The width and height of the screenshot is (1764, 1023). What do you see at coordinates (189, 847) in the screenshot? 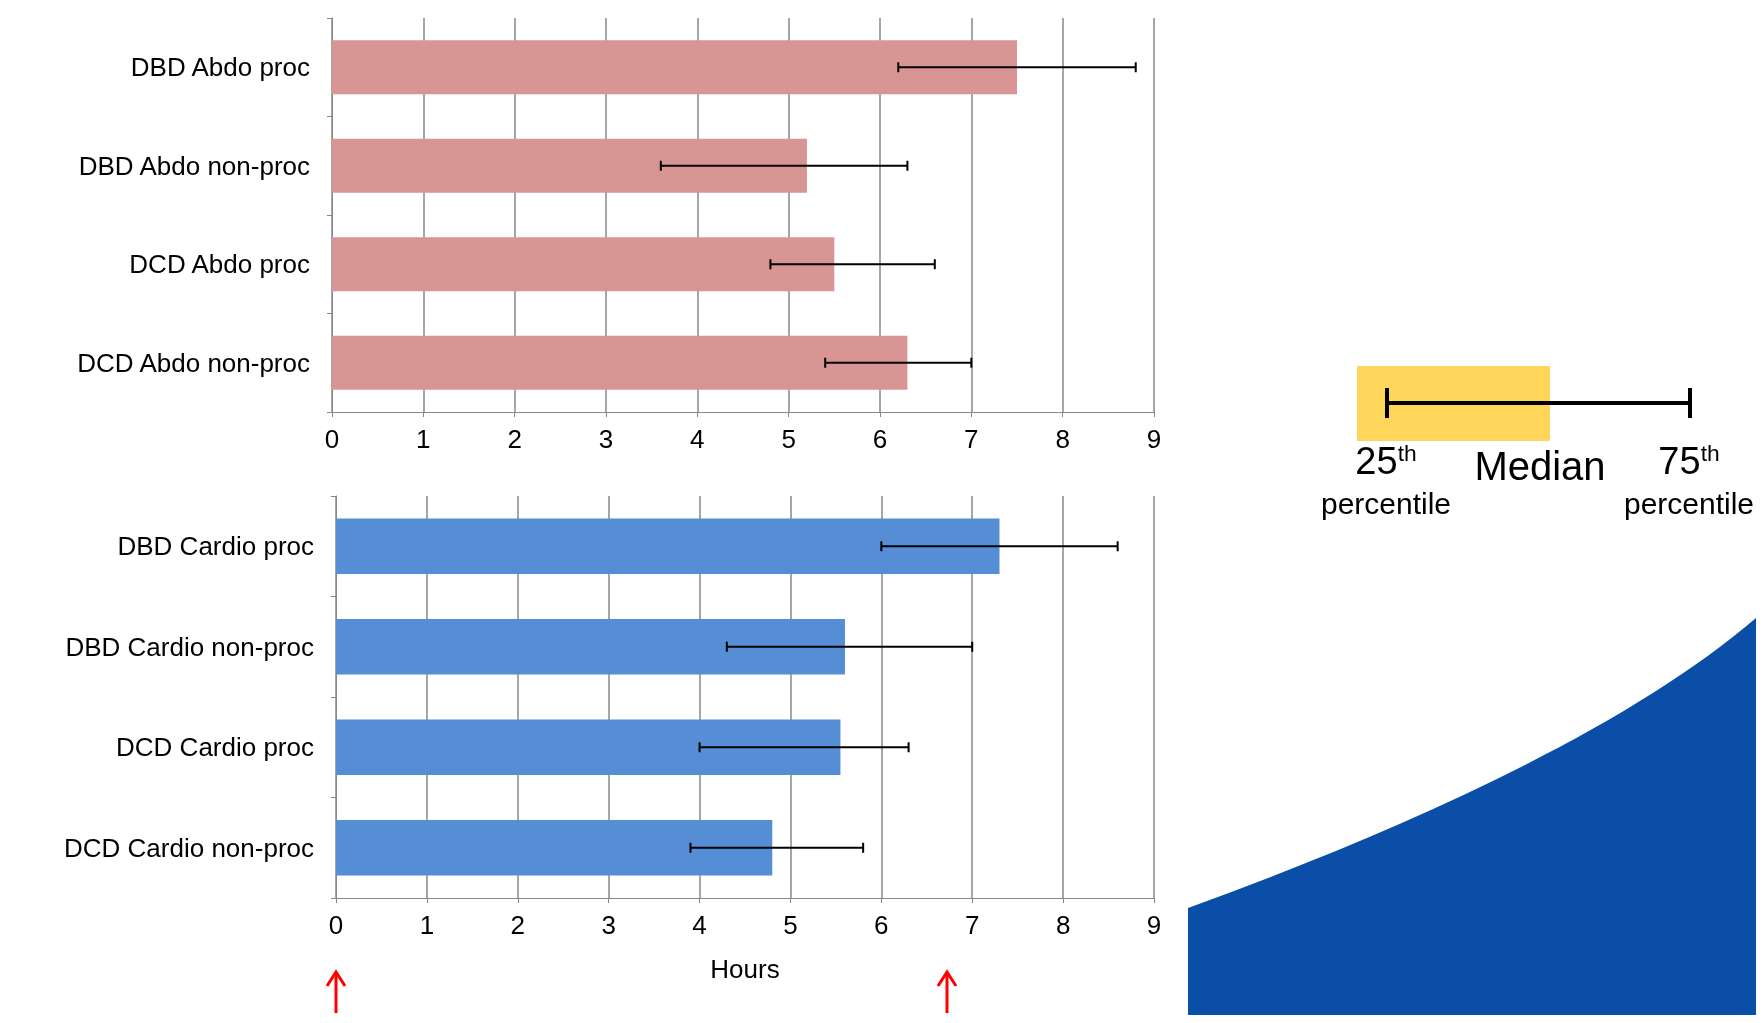
I see `y-tick-label: DCD Cardio non-proc` at bounding box center [189, 847].